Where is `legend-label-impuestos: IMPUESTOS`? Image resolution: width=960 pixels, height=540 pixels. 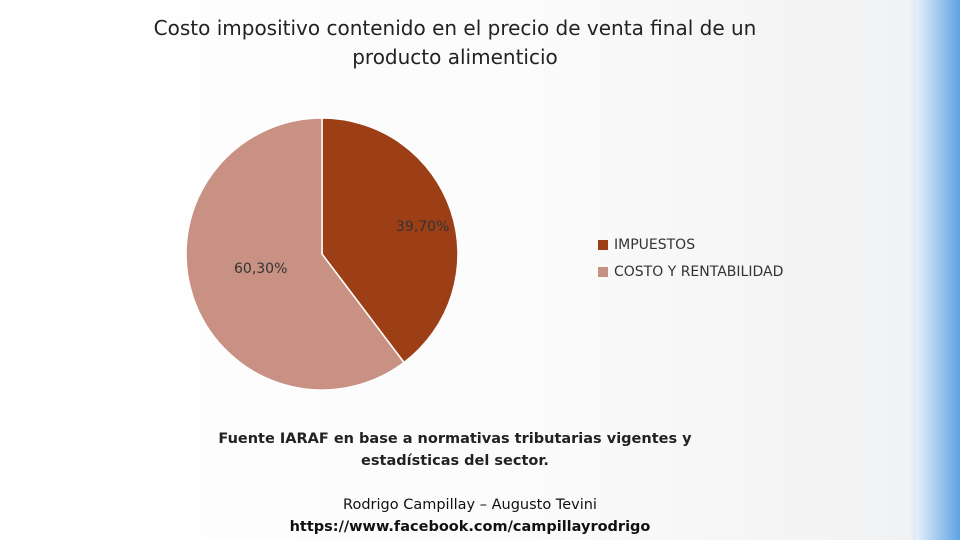 legend-label-impuestos: IMPUESTOS is located at coordinates (655, 244).